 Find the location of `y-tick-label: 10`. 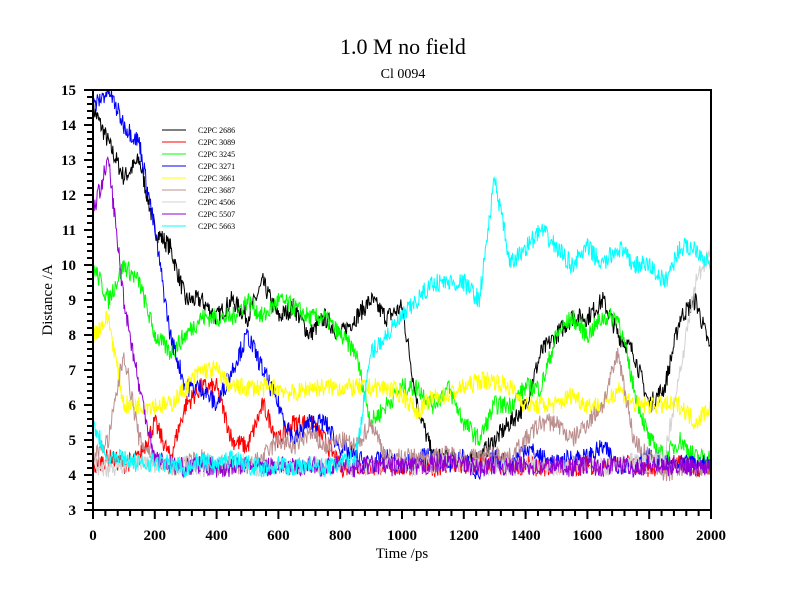

y-tick-label: 10 is located at coordinates (68, 266).